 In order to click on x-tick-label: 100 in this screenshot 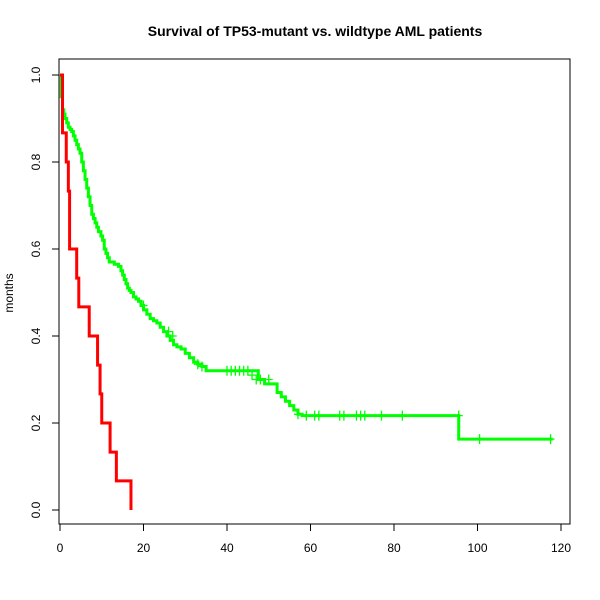, I will do `click(477, 548)`.